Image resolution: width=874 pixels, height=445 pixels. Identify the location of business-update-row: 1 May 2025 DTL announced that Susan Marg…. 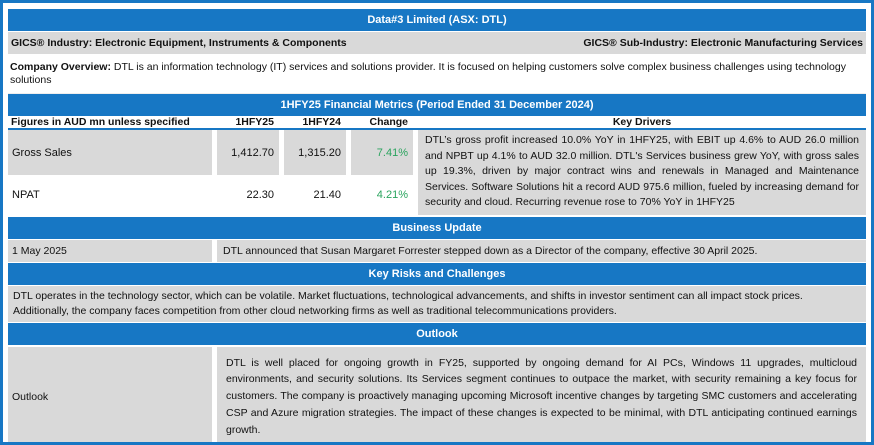
(437, 251).